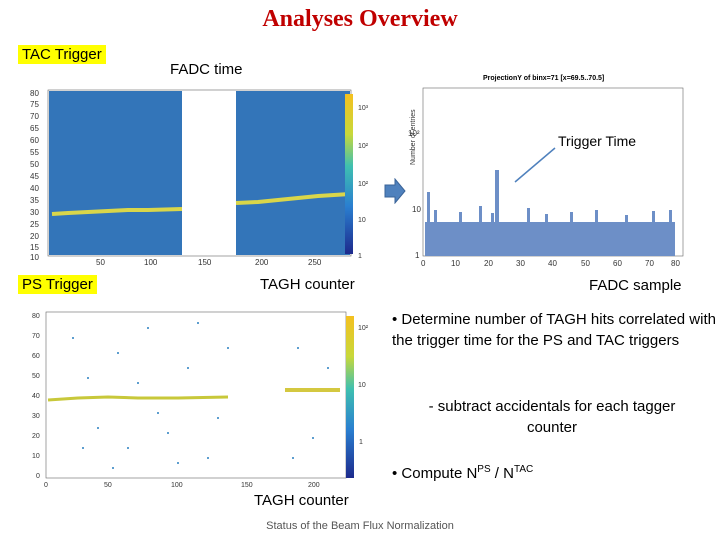 This screenshot has height=540, width=720. I want to click on annotation-arrow, so click(535, 165).